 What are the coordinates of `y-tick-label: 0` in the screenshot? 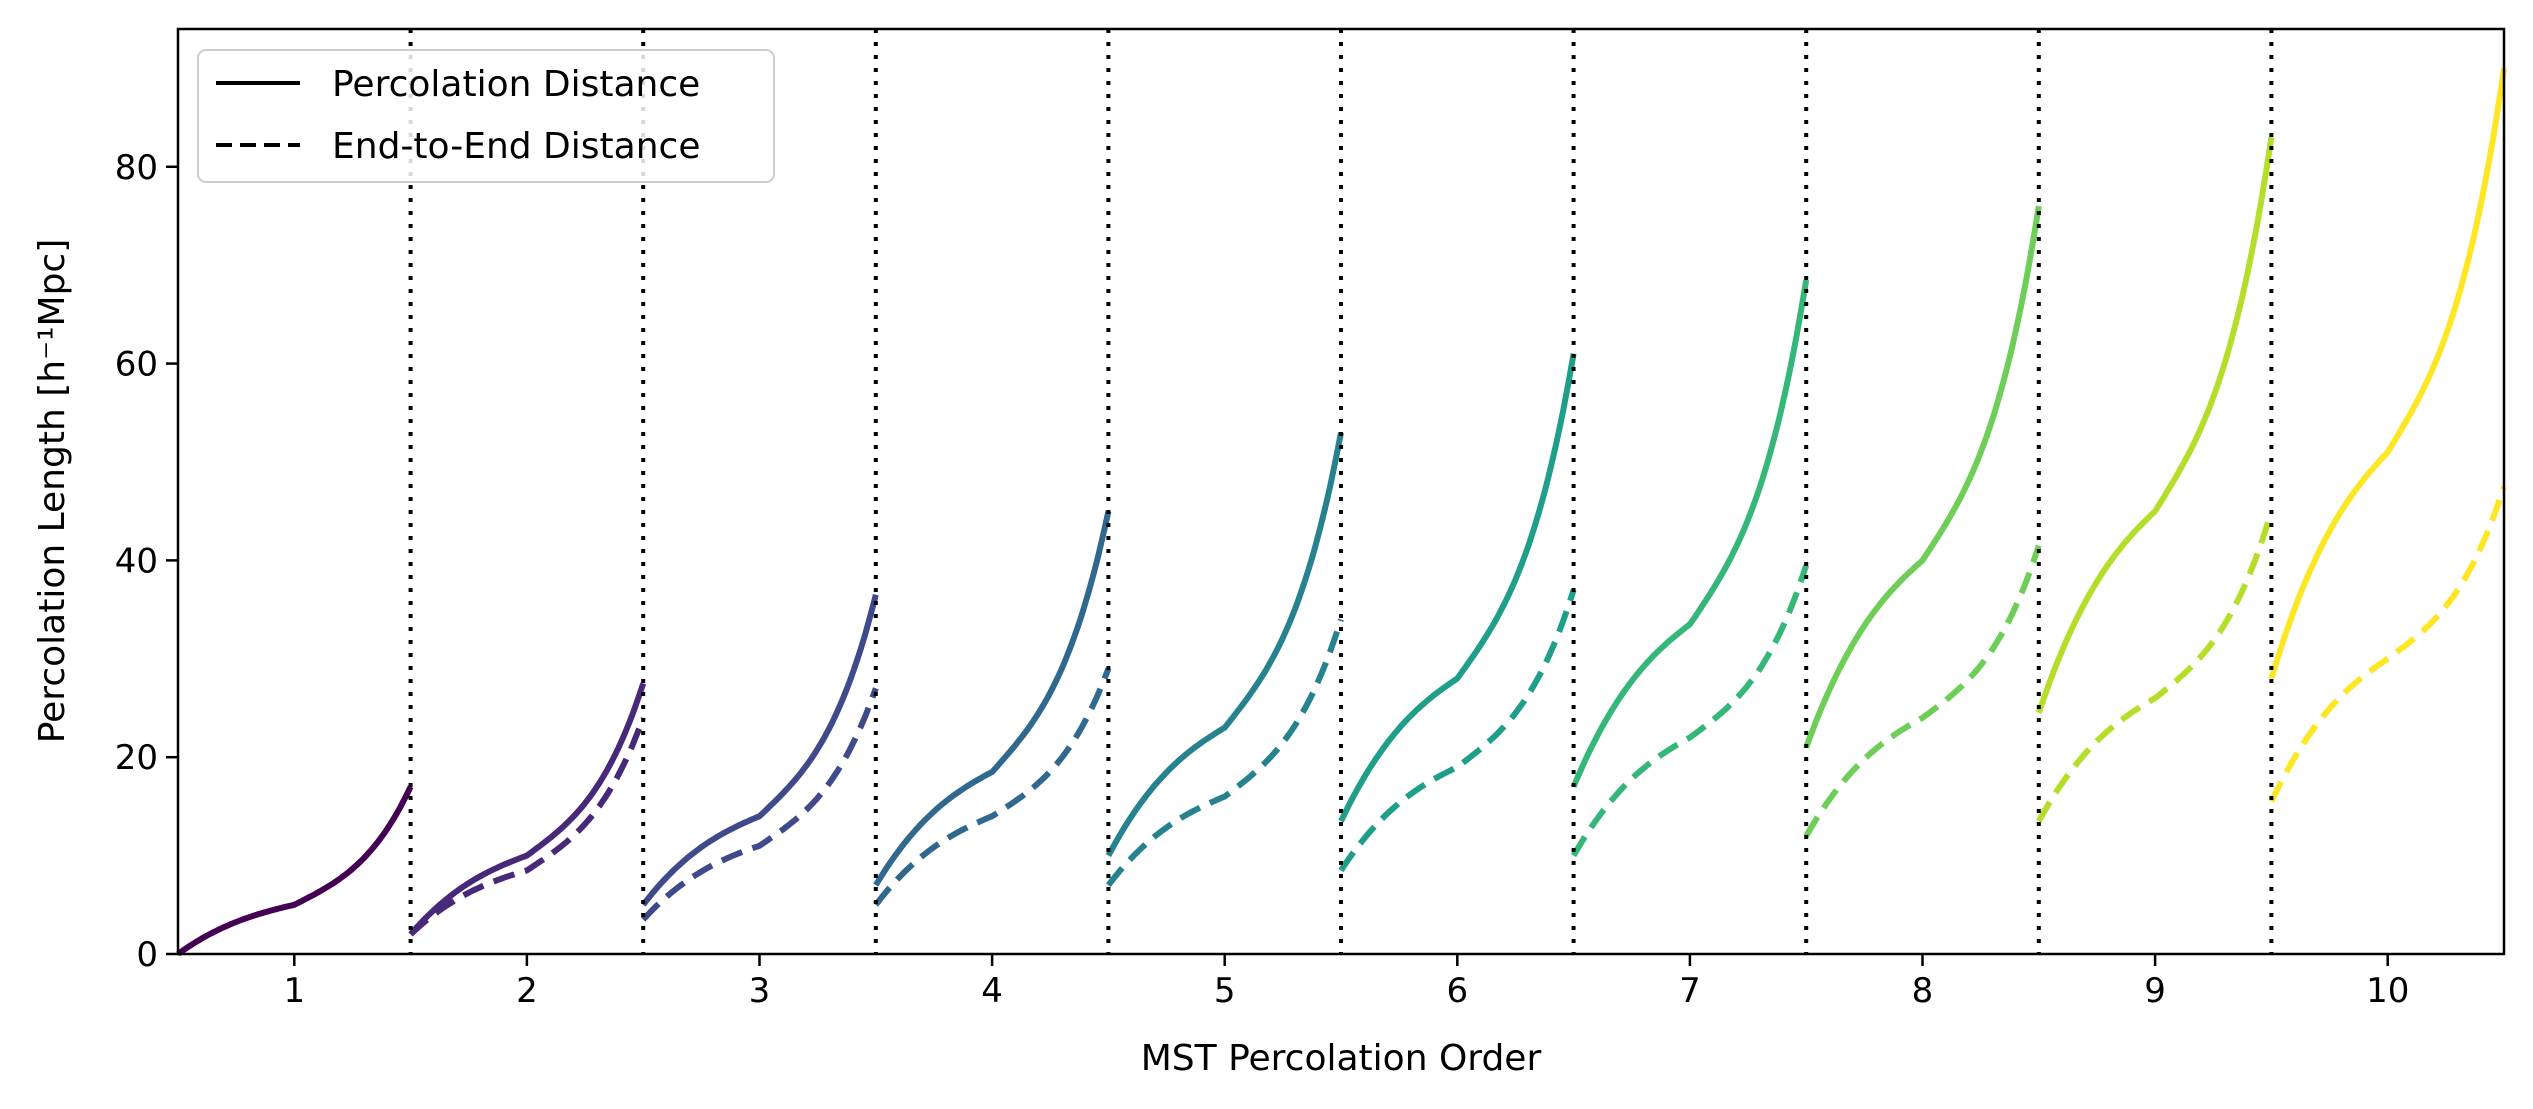 It's located at (147, 955).